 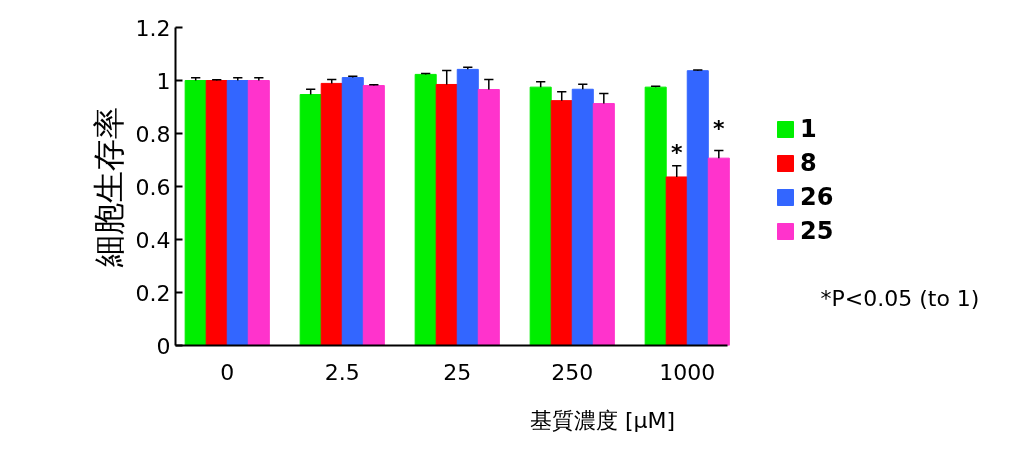 What do you see at coordinates (572, 372) in the screenshot?
I see `x-tick-label: 250` at bounding box center [572, 372].